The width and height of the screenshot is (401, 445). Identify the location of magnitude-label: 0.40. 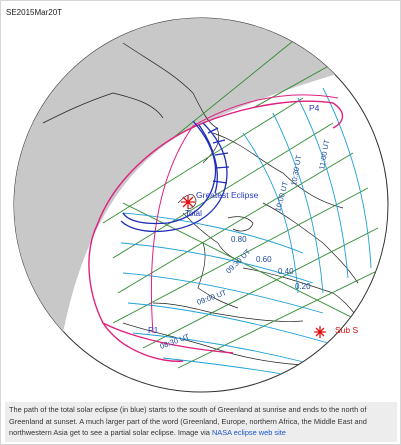
(286, 271).